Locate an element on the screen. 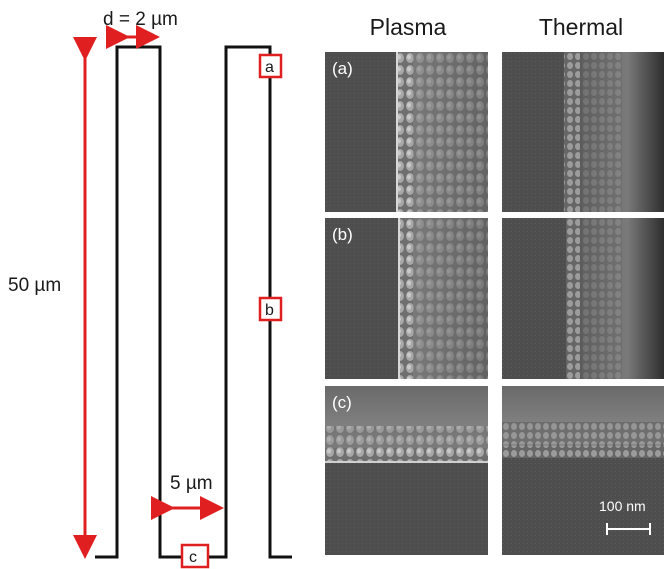  sem-panel-thermal-b is located at coordinates (583, 298).